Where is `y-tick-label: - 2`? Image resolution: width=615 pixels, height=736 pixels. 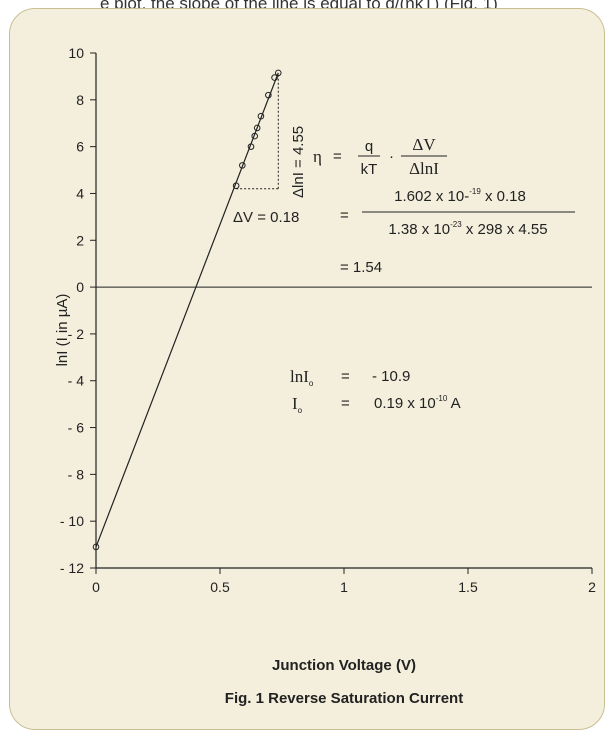
y-tick-label: - 2 is located at coordinates (76, 334).